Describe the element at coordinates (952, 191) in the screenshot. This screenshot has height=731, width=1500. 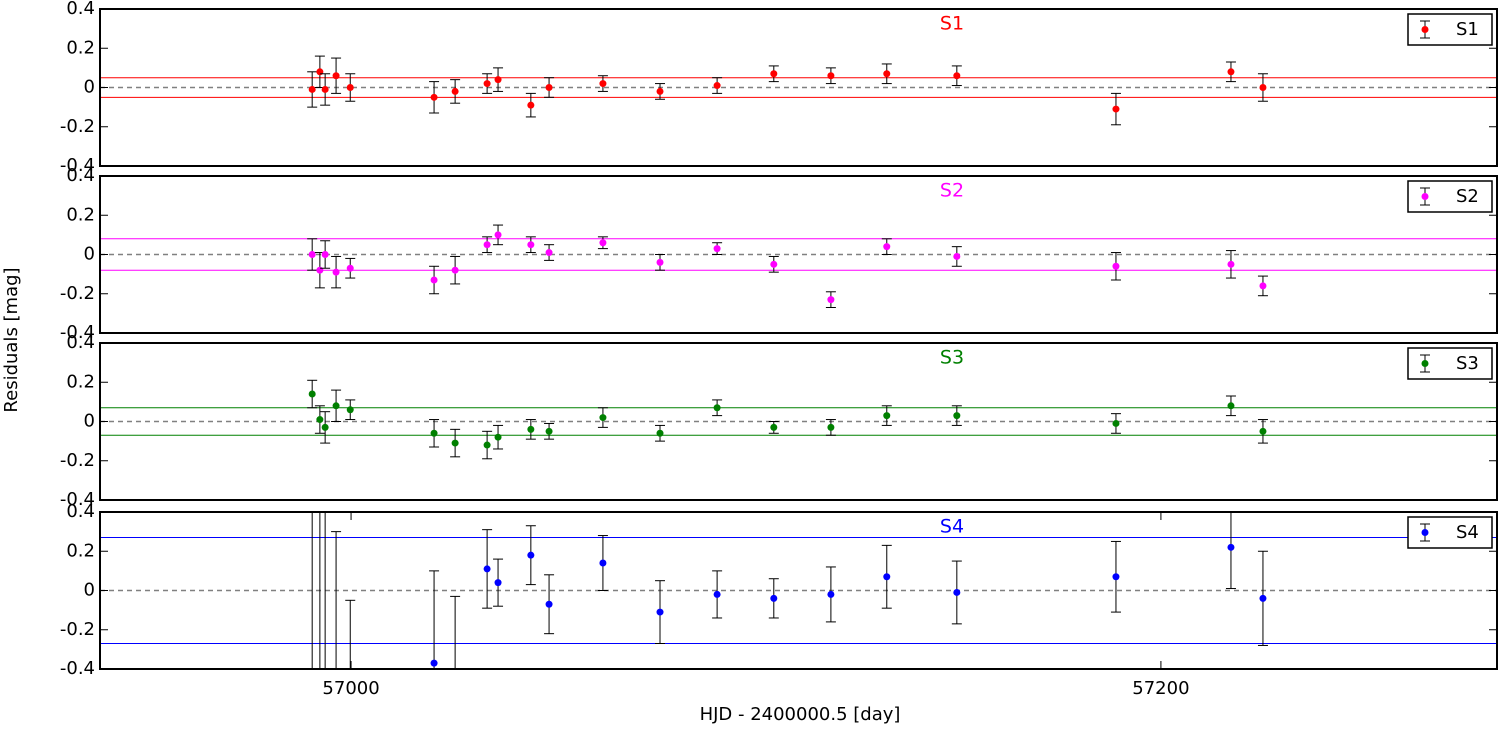
I see `panel-title: S2` at that location.